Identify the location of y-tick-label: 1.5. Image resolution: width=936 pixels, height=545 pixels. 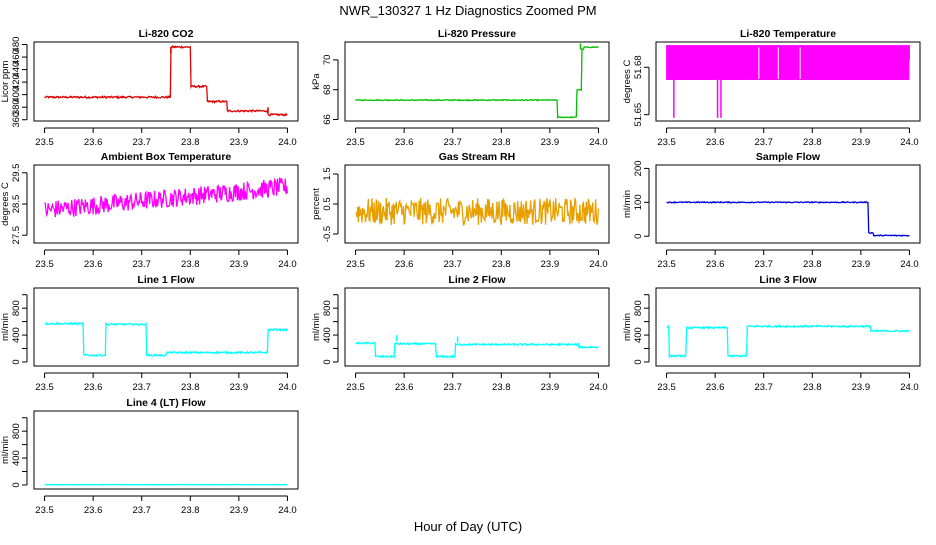
(327, 173).